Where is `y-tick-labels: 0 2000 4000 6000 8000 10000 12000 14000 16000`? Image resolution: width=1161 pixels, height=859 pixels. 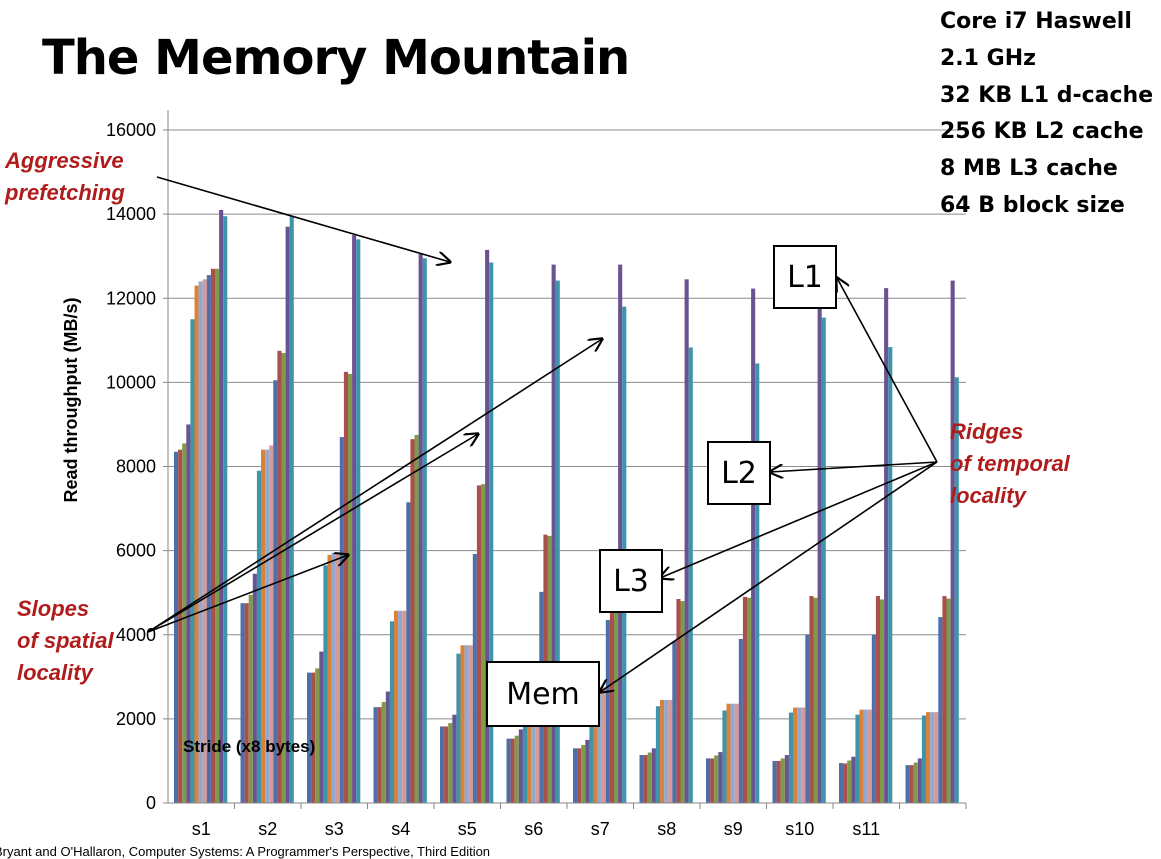
y-tick-labels: 0 2000 4000 6000 8000 10000 12000 14000 16000 is located at coordinates (137, 466).